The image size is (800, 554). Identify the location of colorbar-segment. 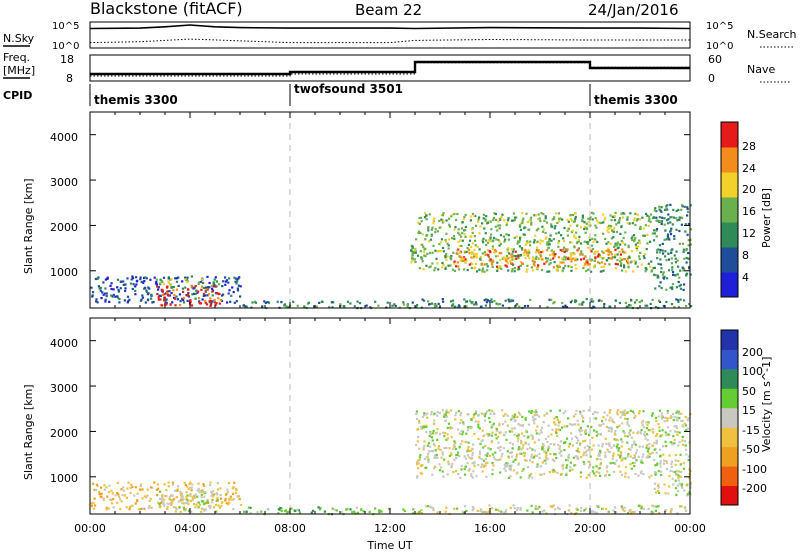
(729, 185).